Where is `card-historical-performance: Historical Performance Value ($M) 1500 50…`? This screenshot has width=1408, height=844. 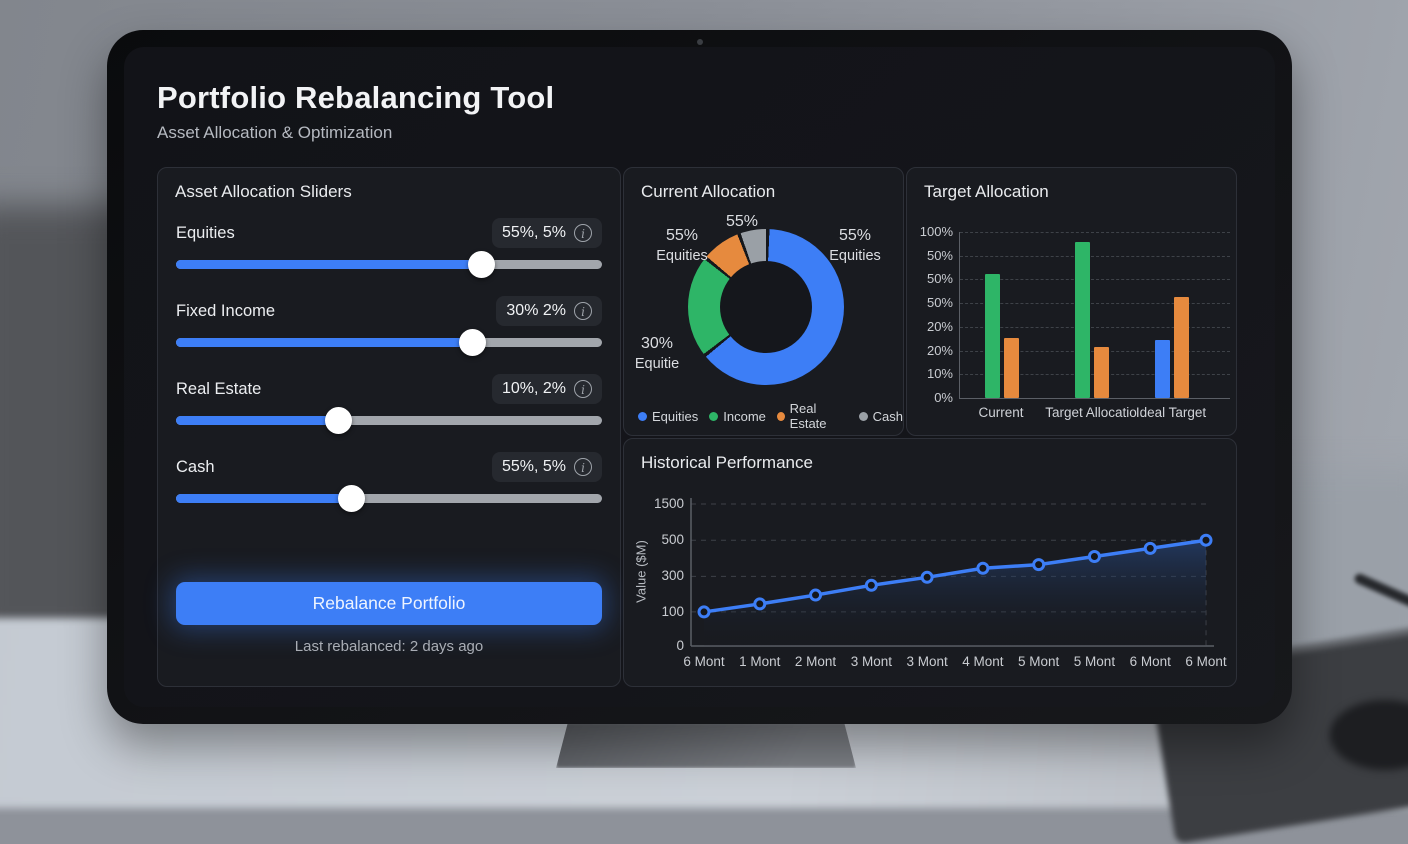 card-historical-performance: Historical Performance Value ($M) 1500 50… is located at coordinates (930, 562).